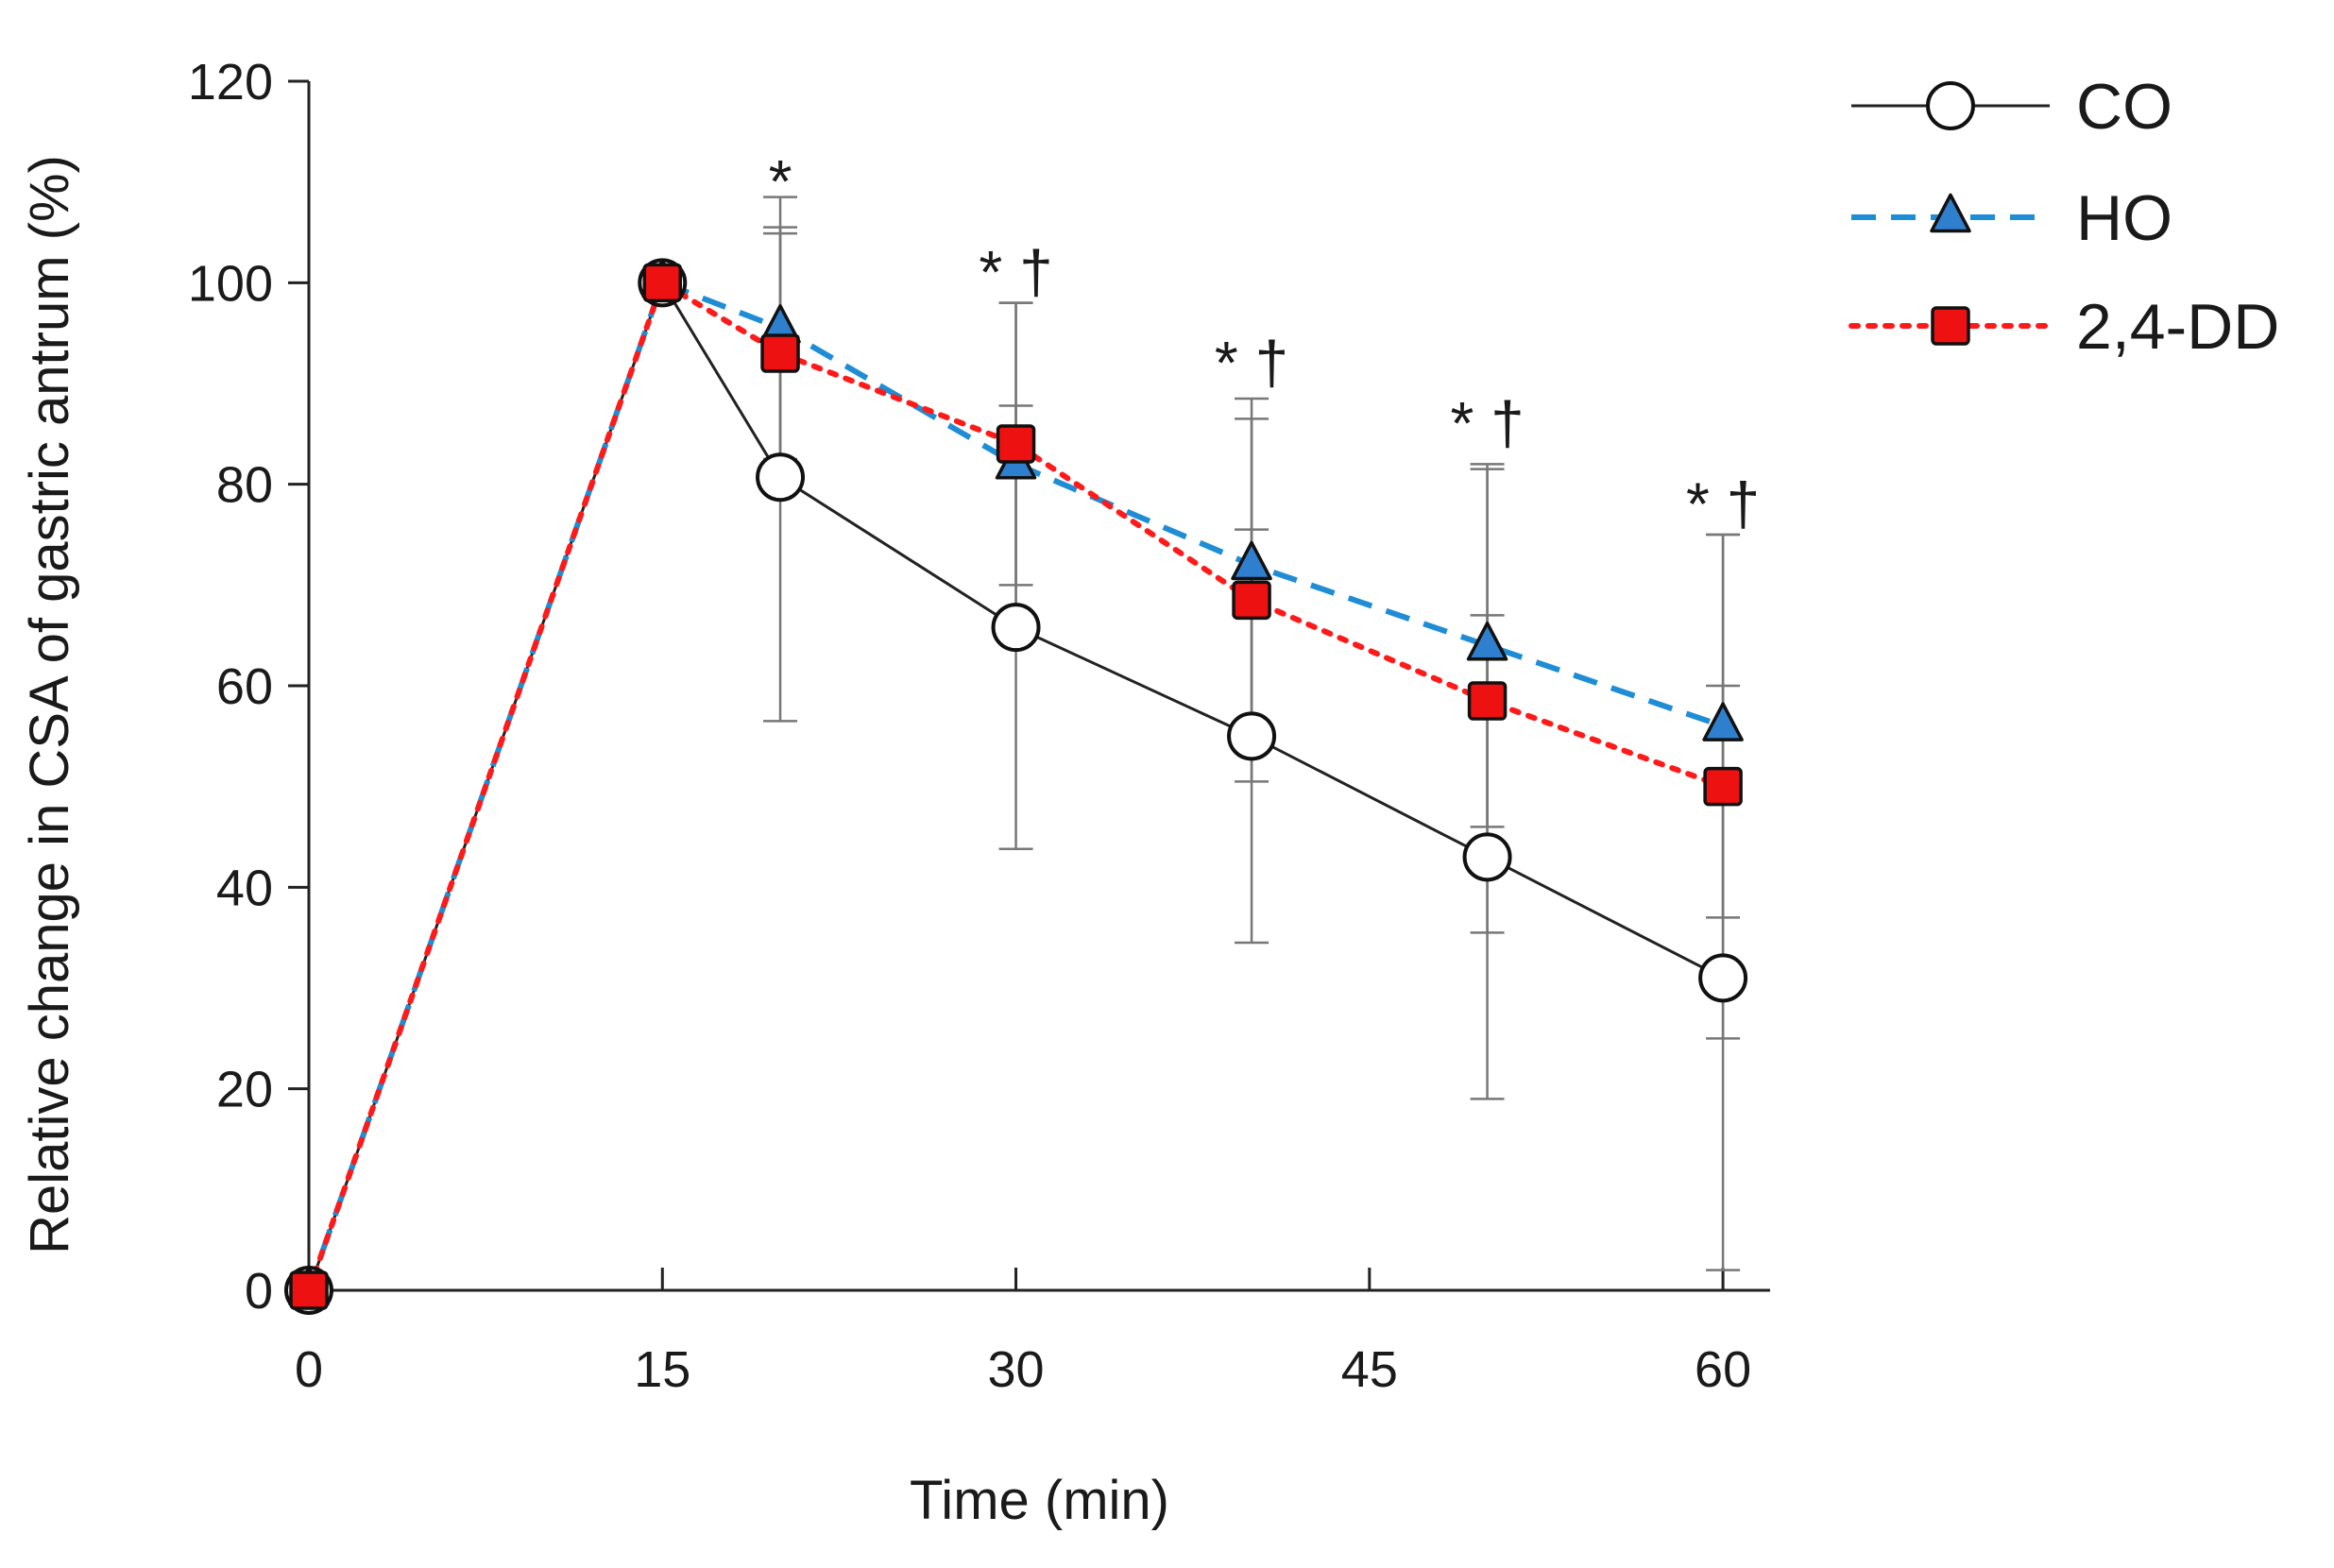 The height and width of the screenshot is (1568, 2334). Describe the element at coordinates (244, 888) in the screenshot. I see `y-tick-label: 40` at that location.